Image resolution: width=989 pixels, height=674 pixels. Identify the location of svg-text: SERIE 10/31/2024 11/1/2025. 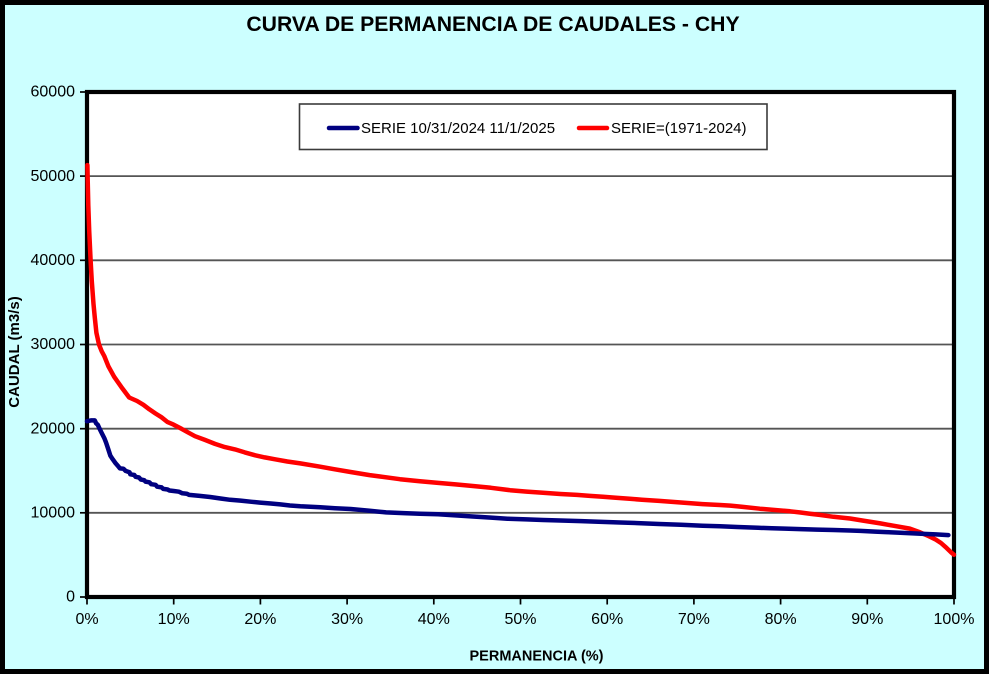
(458, 128).